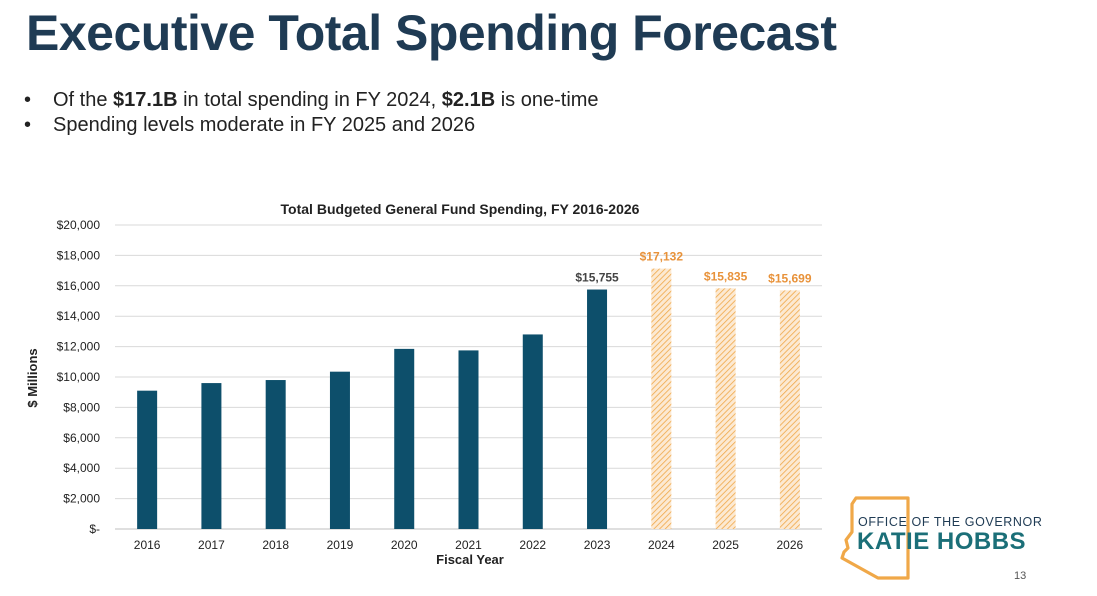 This screenshot has height=596, width=1097. I want to click on bullet-bold-amount: $2.1B, so click(468, 100).